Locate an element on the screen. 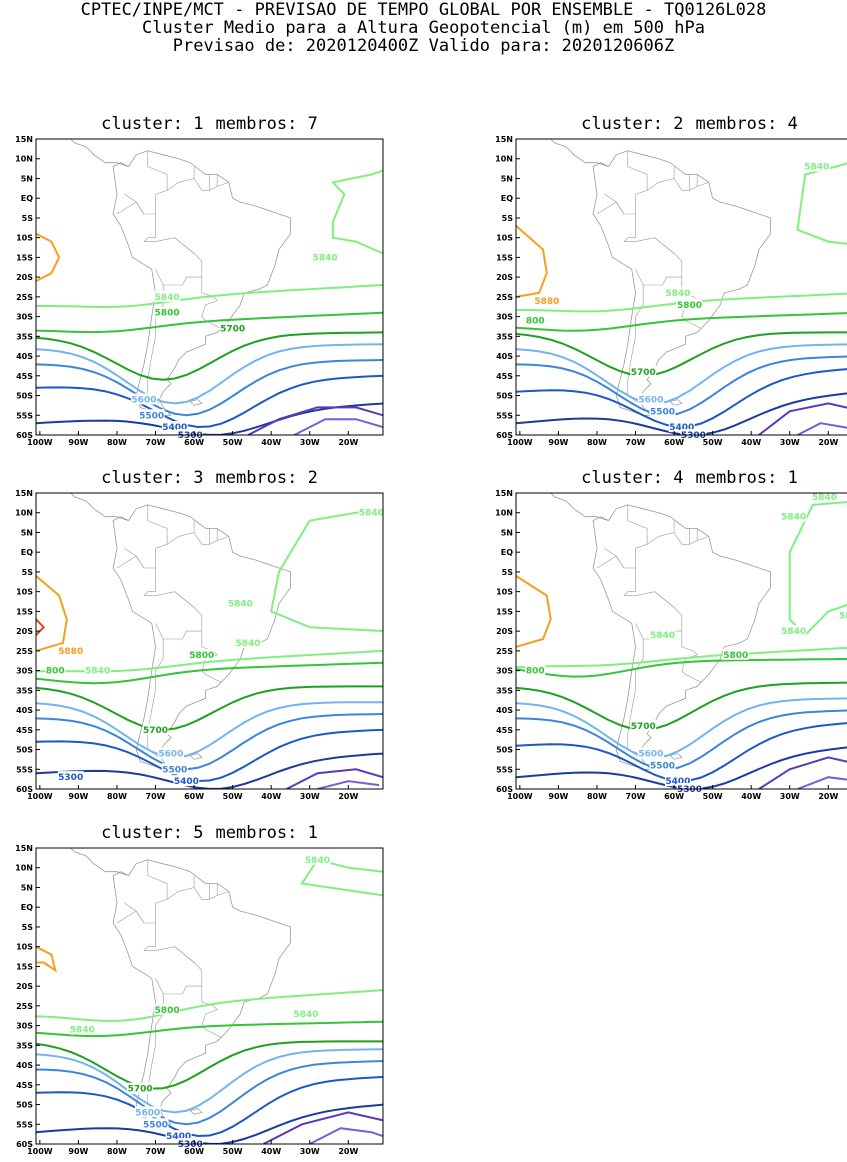 The image size is (847, 1162). cluster-label: cluster: 3 is located at coordinates (152, 478).